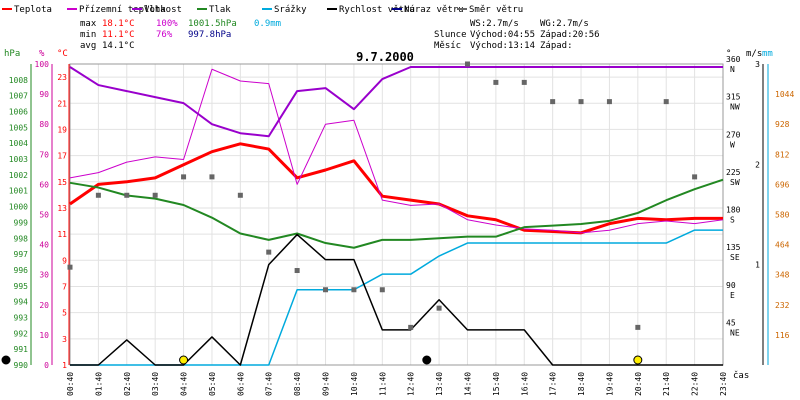 Image resolution: width=800 pixels, height=400 pixels. Describe the element at coordinates (782, 154) in the screenshot. I see `tick-rain: 812` at that location.